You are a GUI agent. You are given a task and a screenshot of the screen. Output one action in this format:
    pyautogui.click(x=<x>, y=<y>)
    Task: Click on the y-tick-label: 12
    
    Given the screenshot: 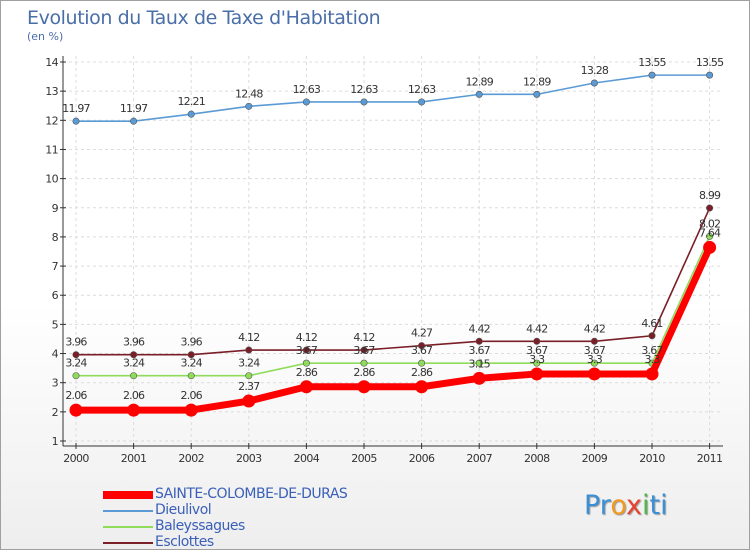 What is the action you would take?
    pyautogui.click(x=51, y=120)
    